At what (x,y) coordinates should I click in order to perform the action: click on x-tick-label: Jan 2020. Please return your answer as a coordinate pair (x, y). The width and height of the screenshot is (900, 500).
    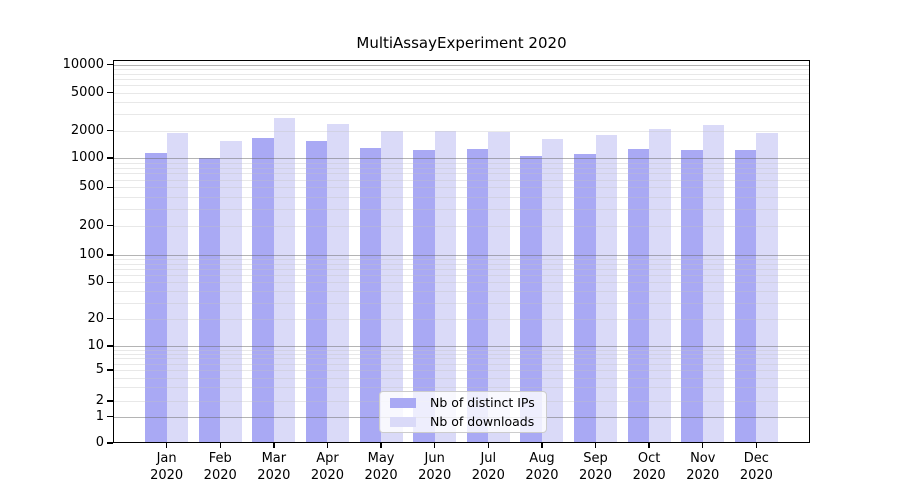
    Looking at the image, I should click on (167, 467).